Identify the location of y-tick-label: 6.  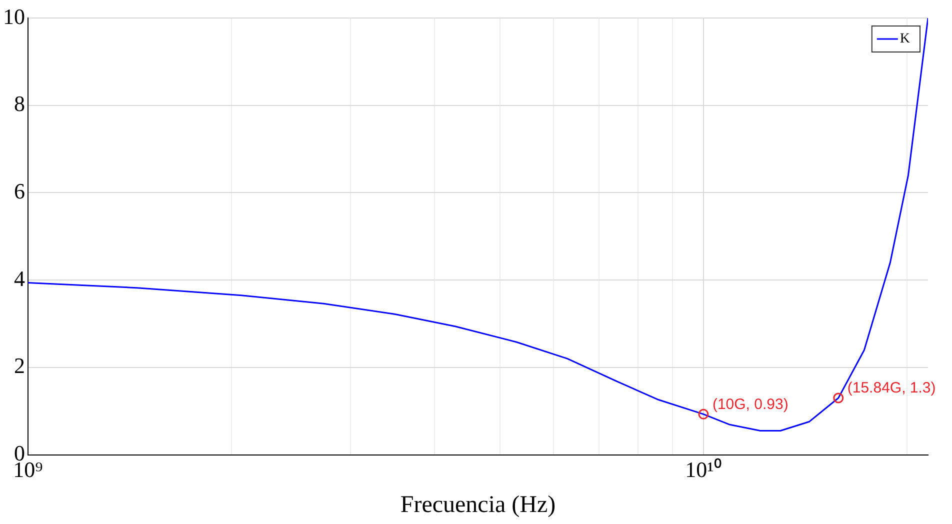
(19, 191).